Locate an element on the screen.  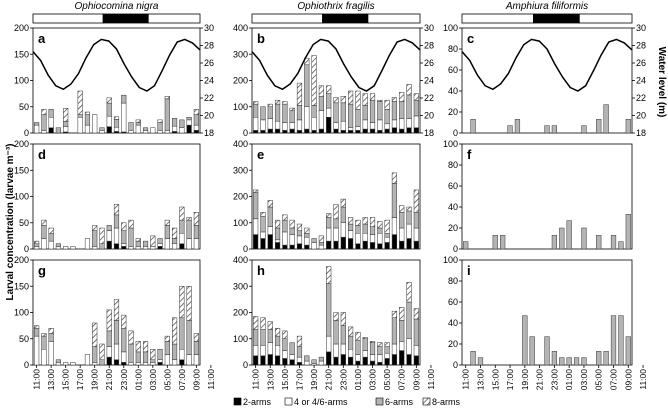
panel-letter-e: e is located at coordinates (260, 154).